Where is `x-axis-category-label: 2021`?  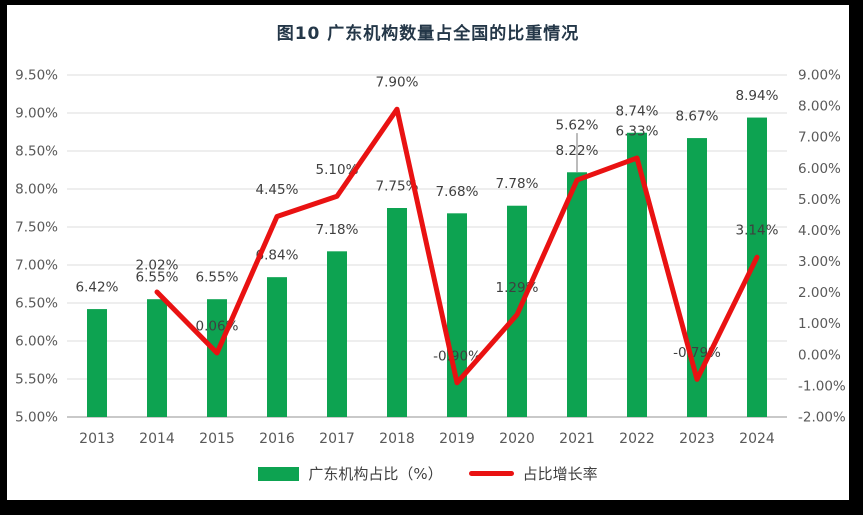 x-axis-category-label: 2021 is located at coordinates (577, 439).